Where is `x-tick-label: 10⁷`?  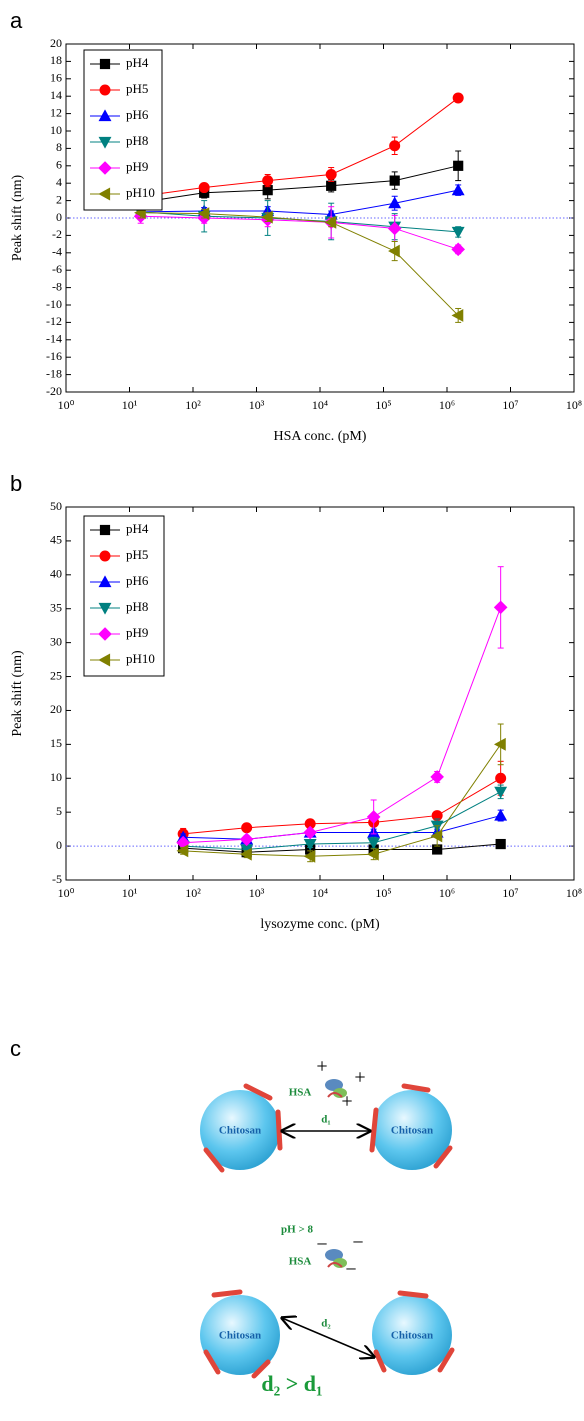 x-tick-label: 10⁷ is located at coordinates (510, 405).